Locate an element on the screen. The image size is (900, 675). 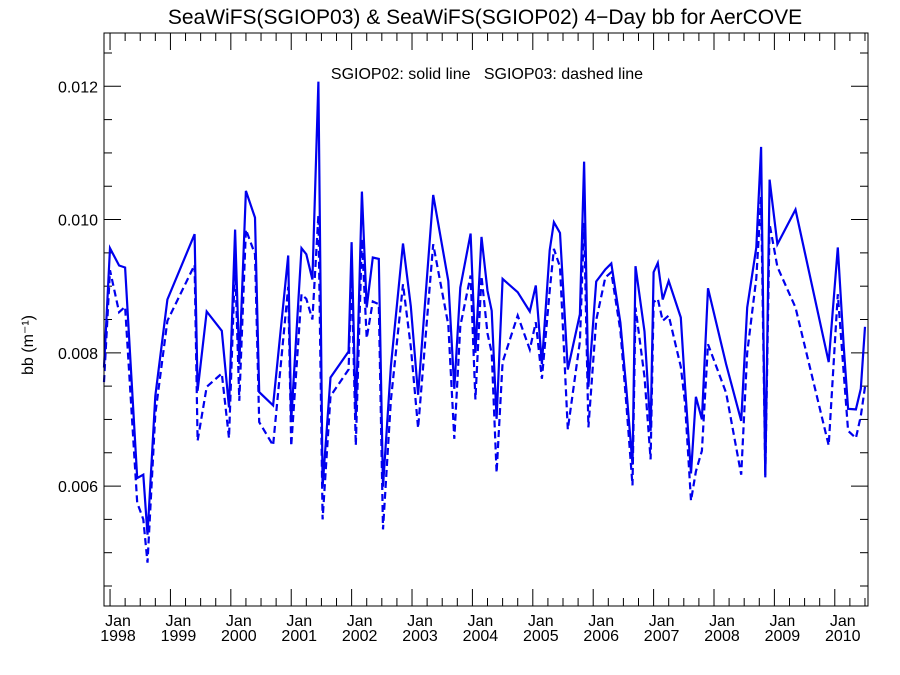
y-tick-label: 0.010 is located at coordinates (78, 221).